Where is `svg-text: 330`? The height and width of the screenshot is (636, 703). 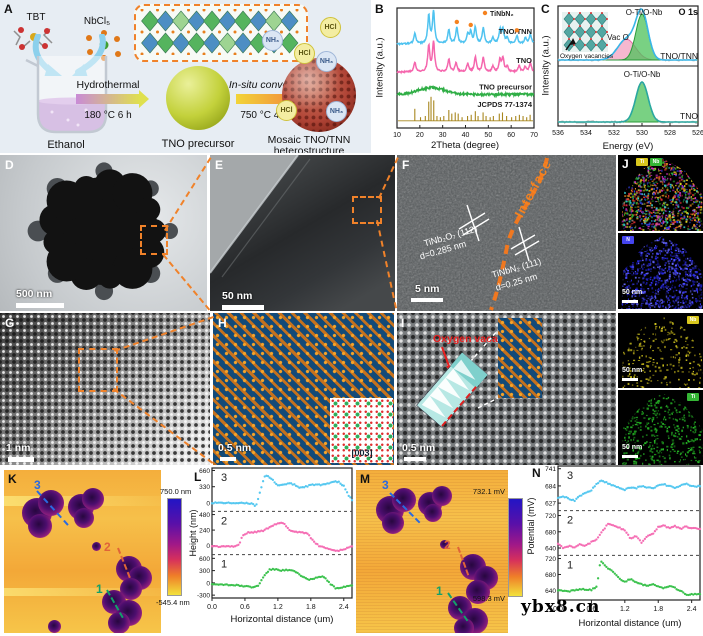
svg-text: 330 is located at coordinates (204, 487).